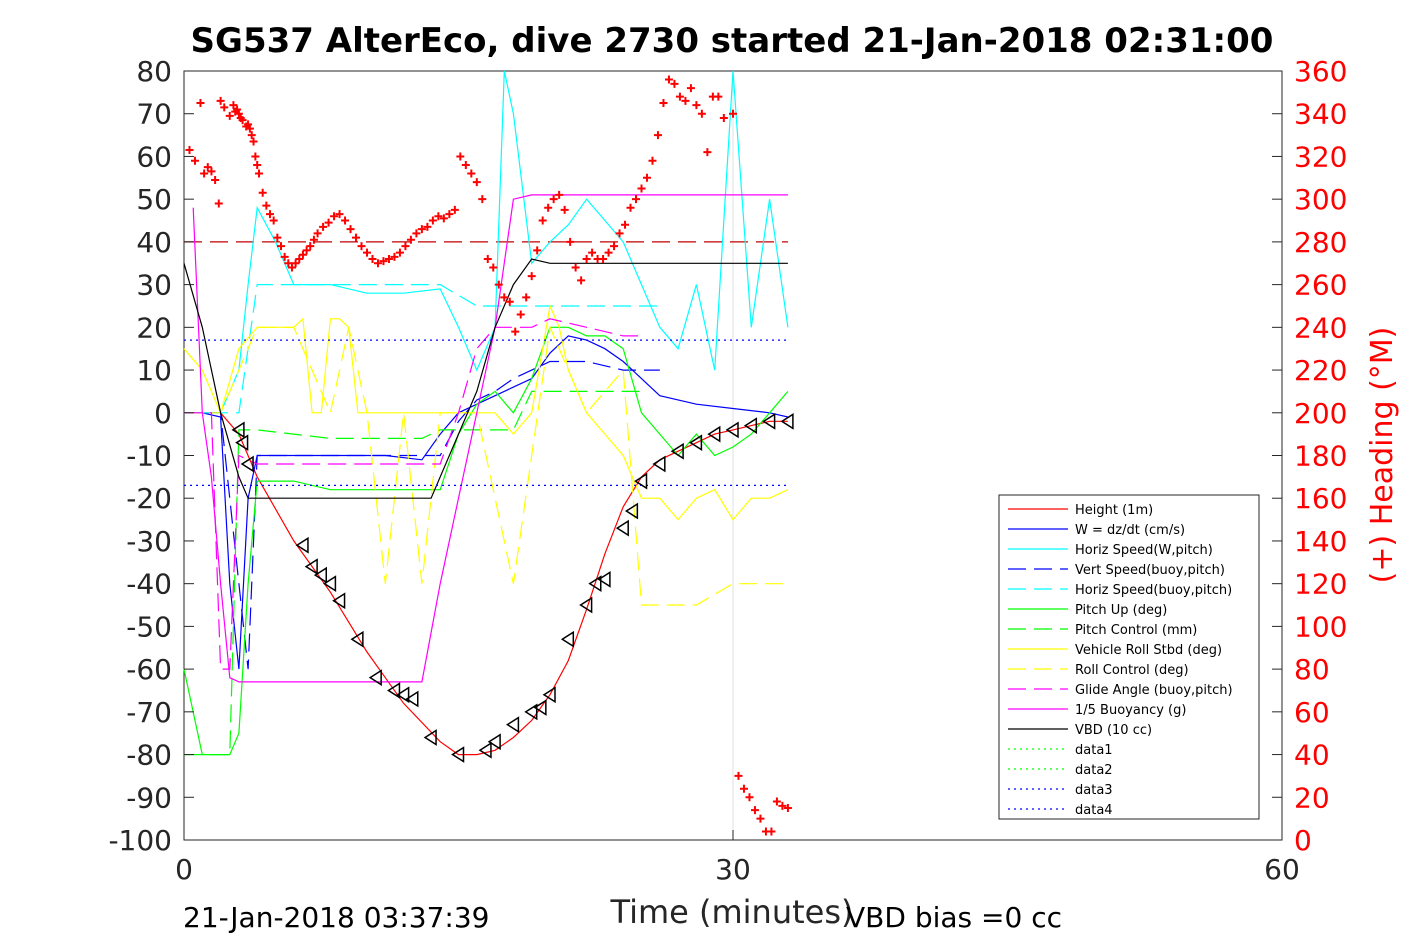 The image size is (1417, 945). I want to click on right-tick-label: 180, so click(1320, 456).